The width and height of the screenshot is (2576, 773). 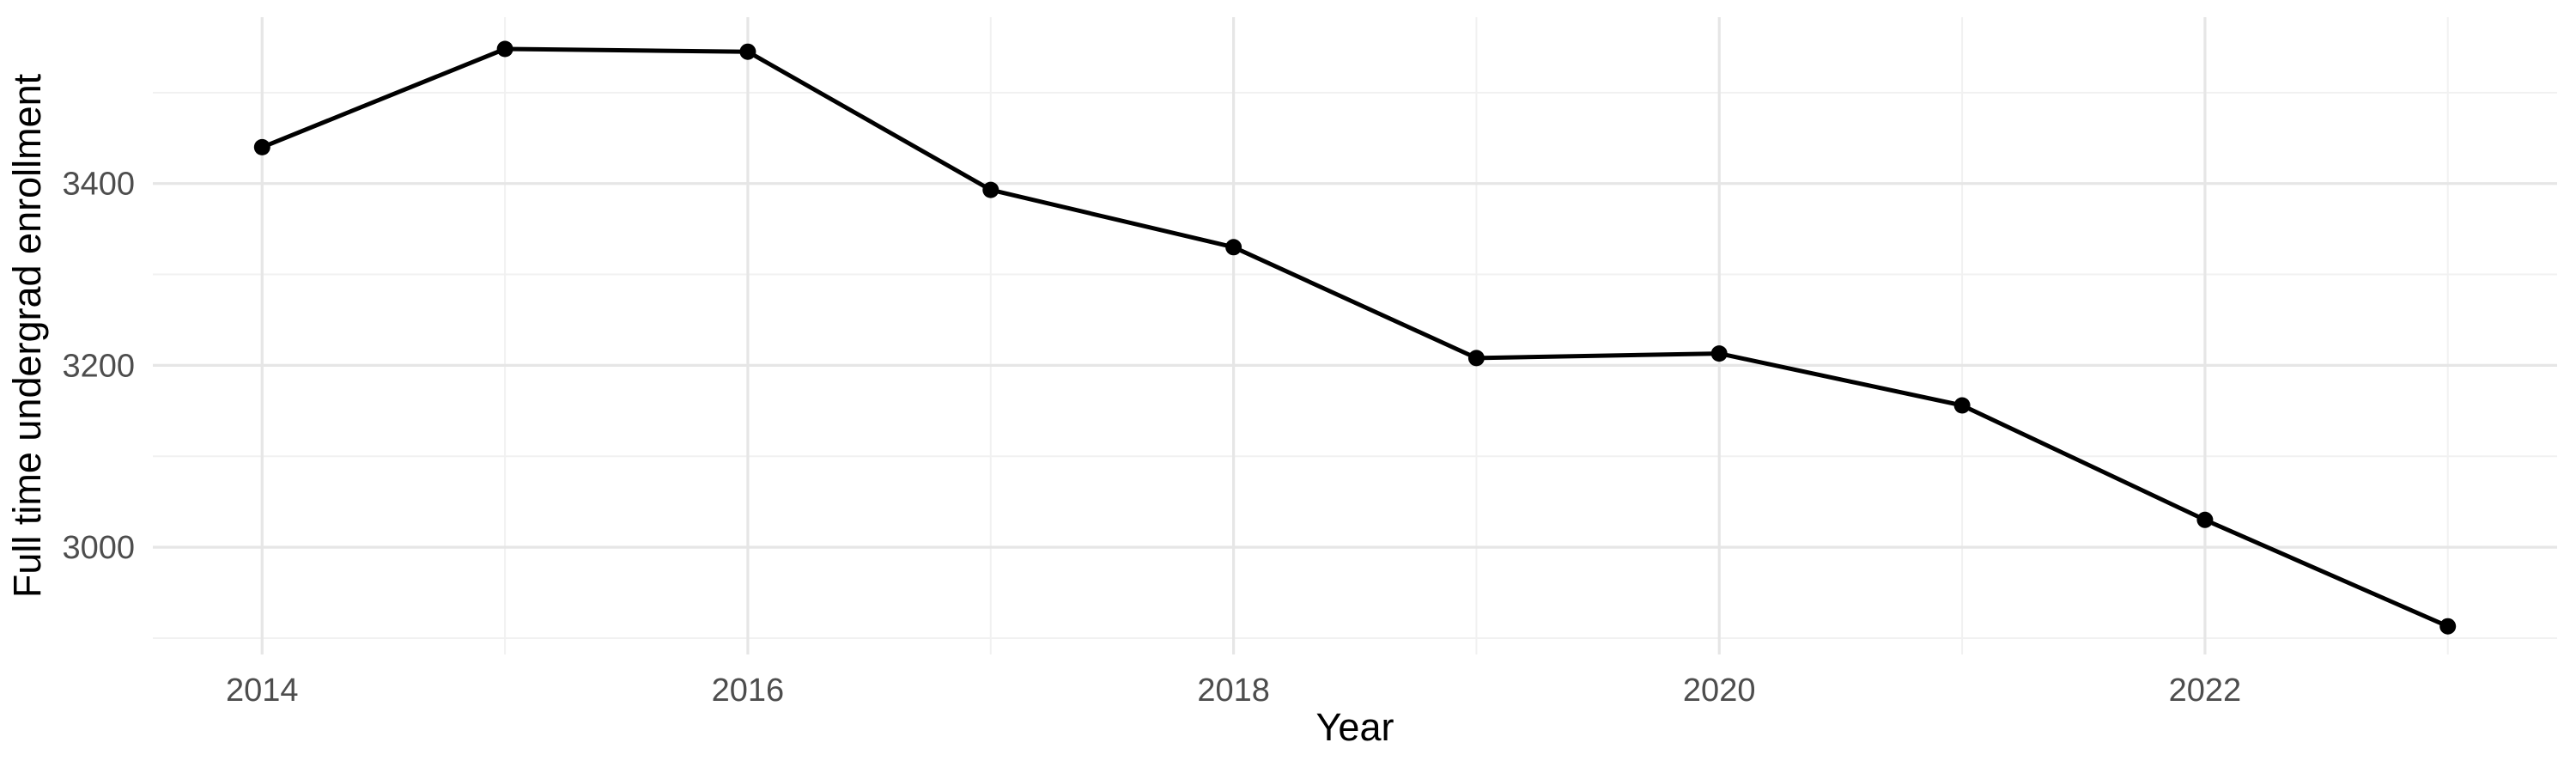 What do you see at coordinates (27, 335) in the screenshot?
I see `y-axis-title: Full time undergrad enrollment` at bounding box center [27, 335].